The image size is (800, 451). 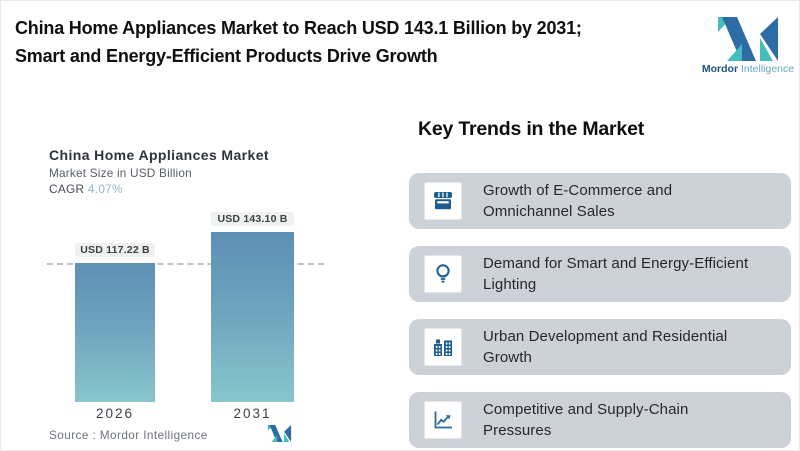 I want to click on chart-title: China Home Appliances Market, so click(x=159, y=155).